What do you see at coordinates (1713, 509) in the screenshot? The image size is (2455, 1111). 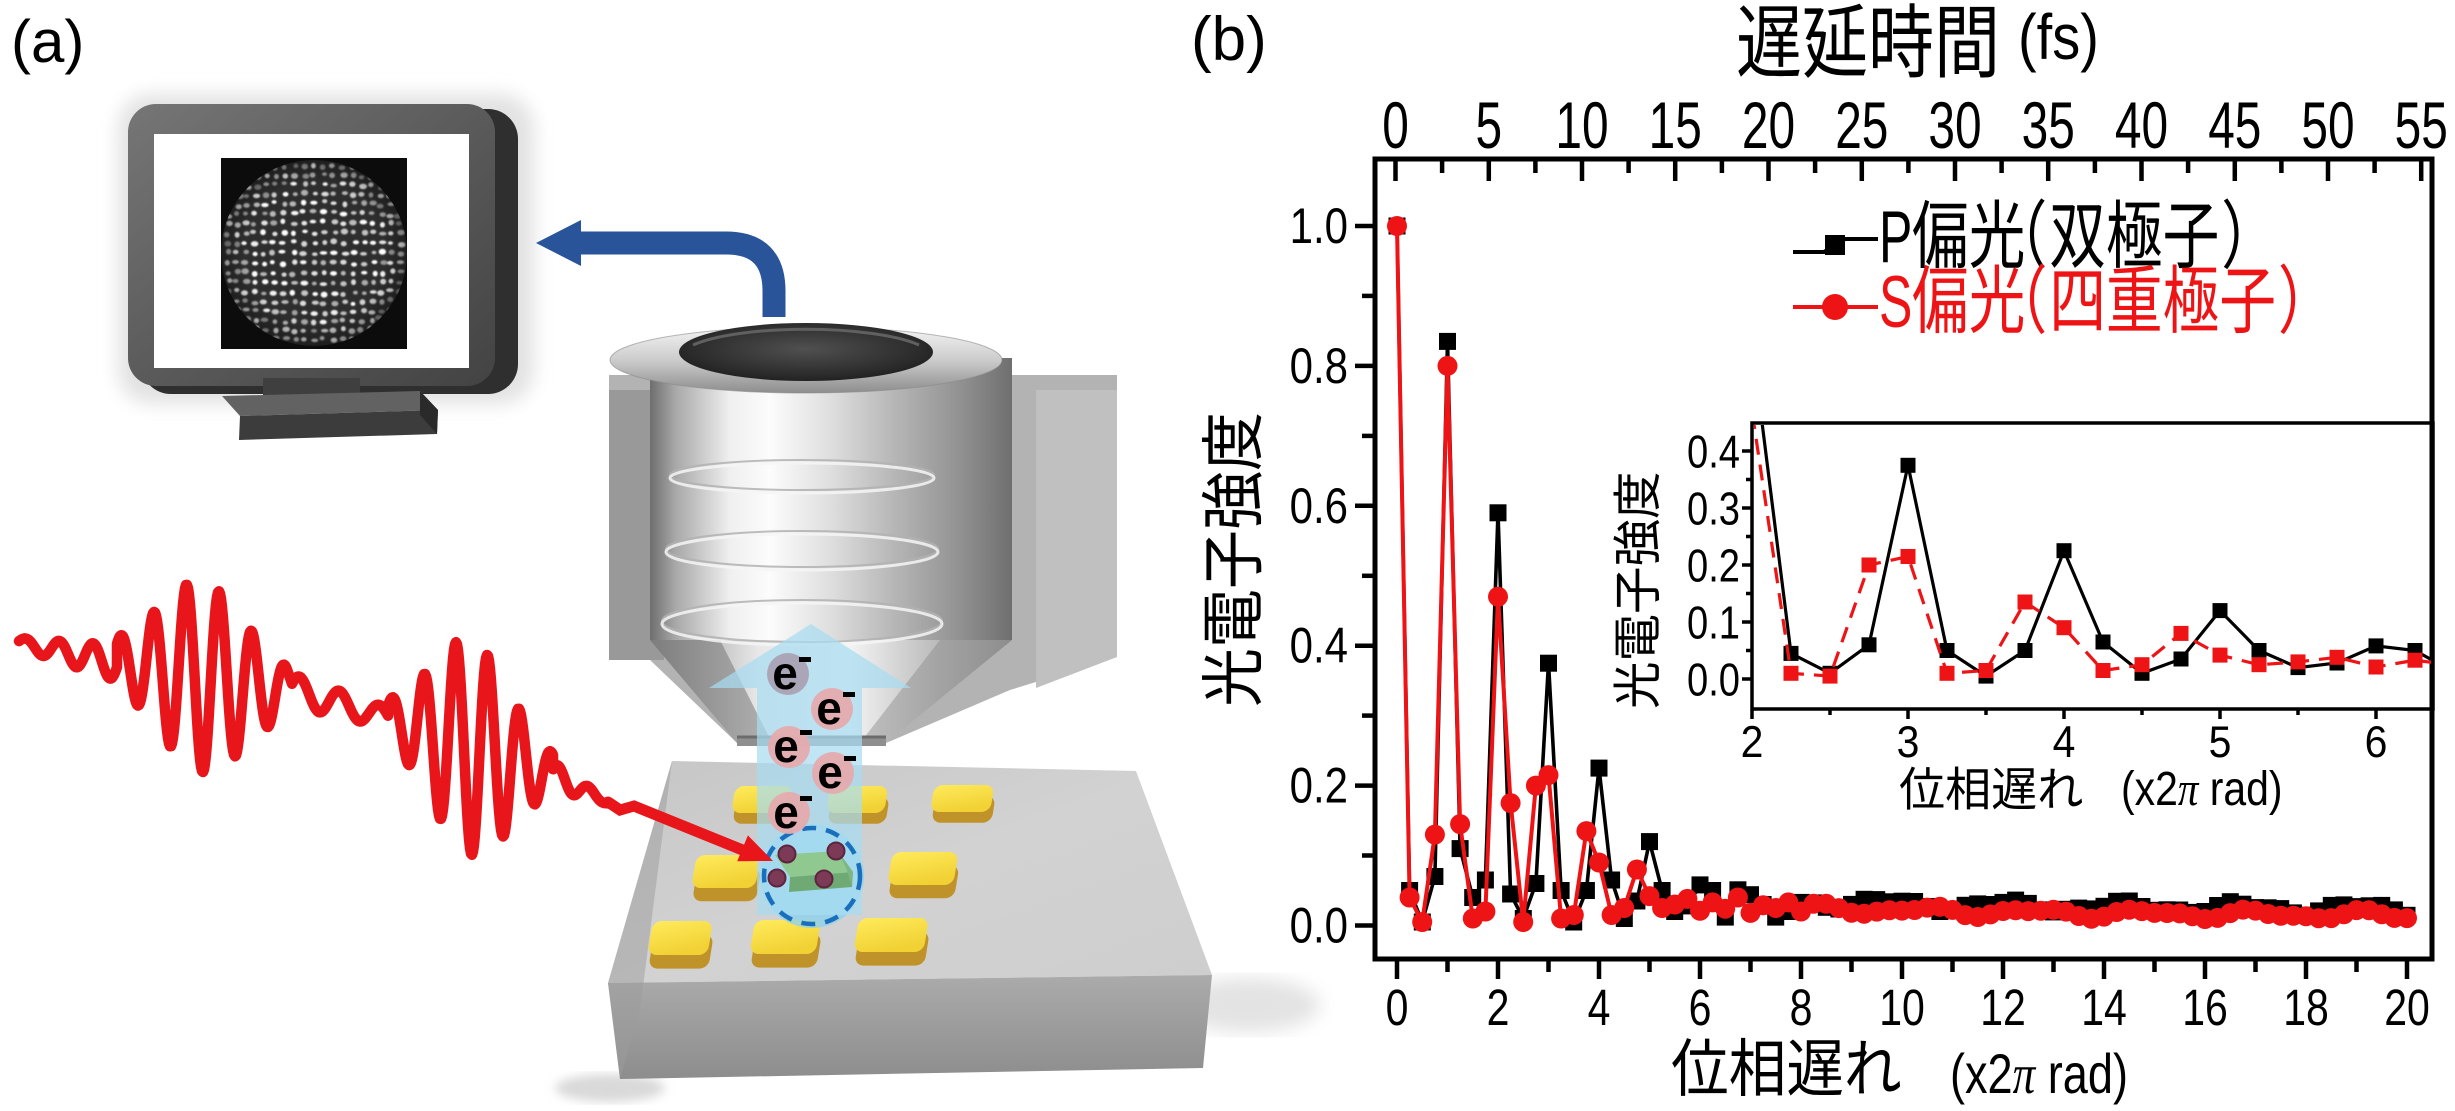 I see `svg-text: 0.3` at bounding box center [1713, 509].